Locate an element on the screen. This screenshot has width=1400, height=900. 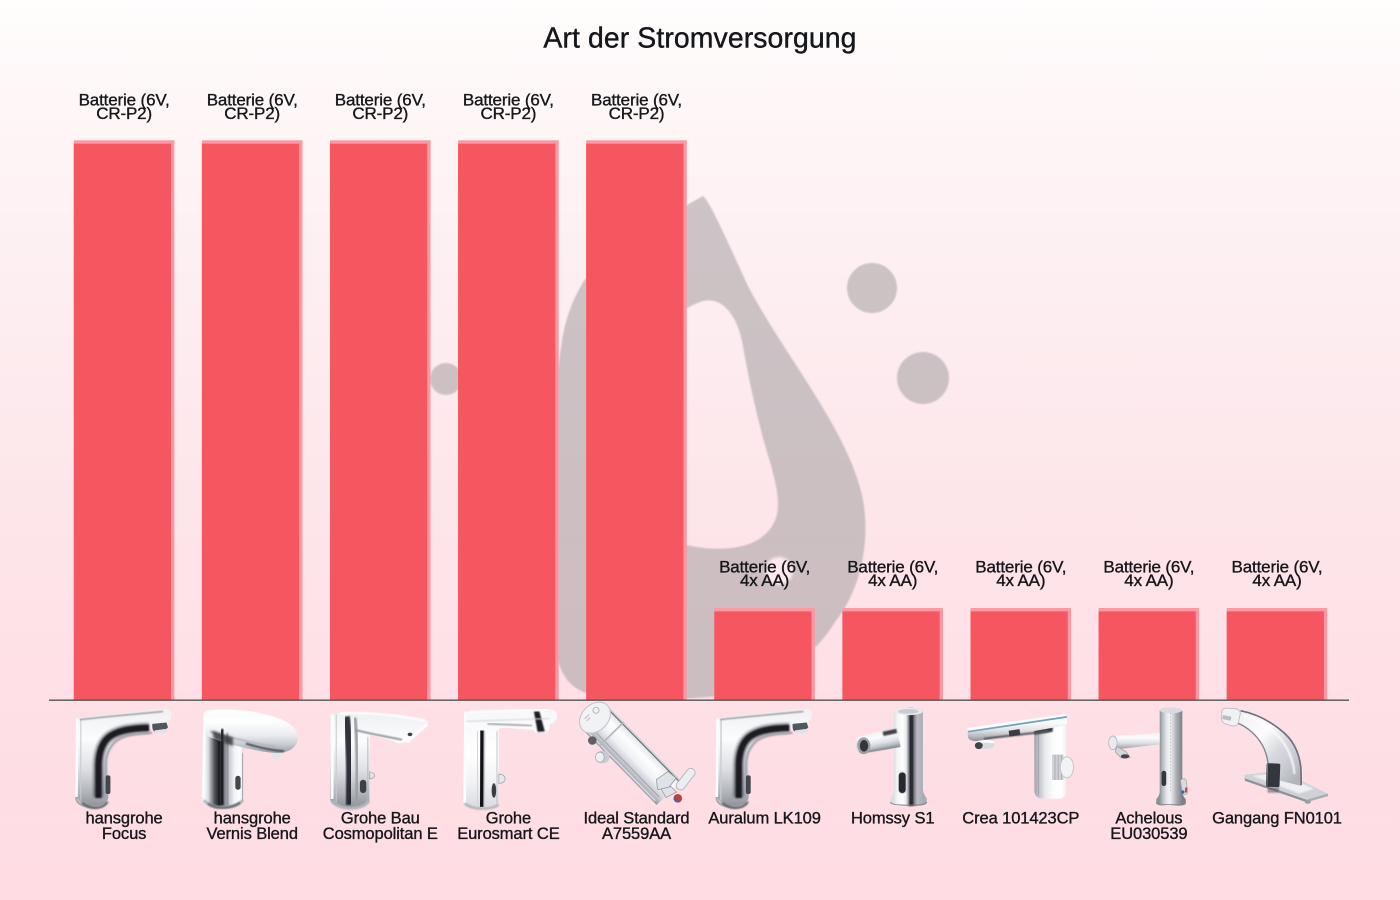
svg-text: Auralum LK109 is located at coordinates (764, 818).